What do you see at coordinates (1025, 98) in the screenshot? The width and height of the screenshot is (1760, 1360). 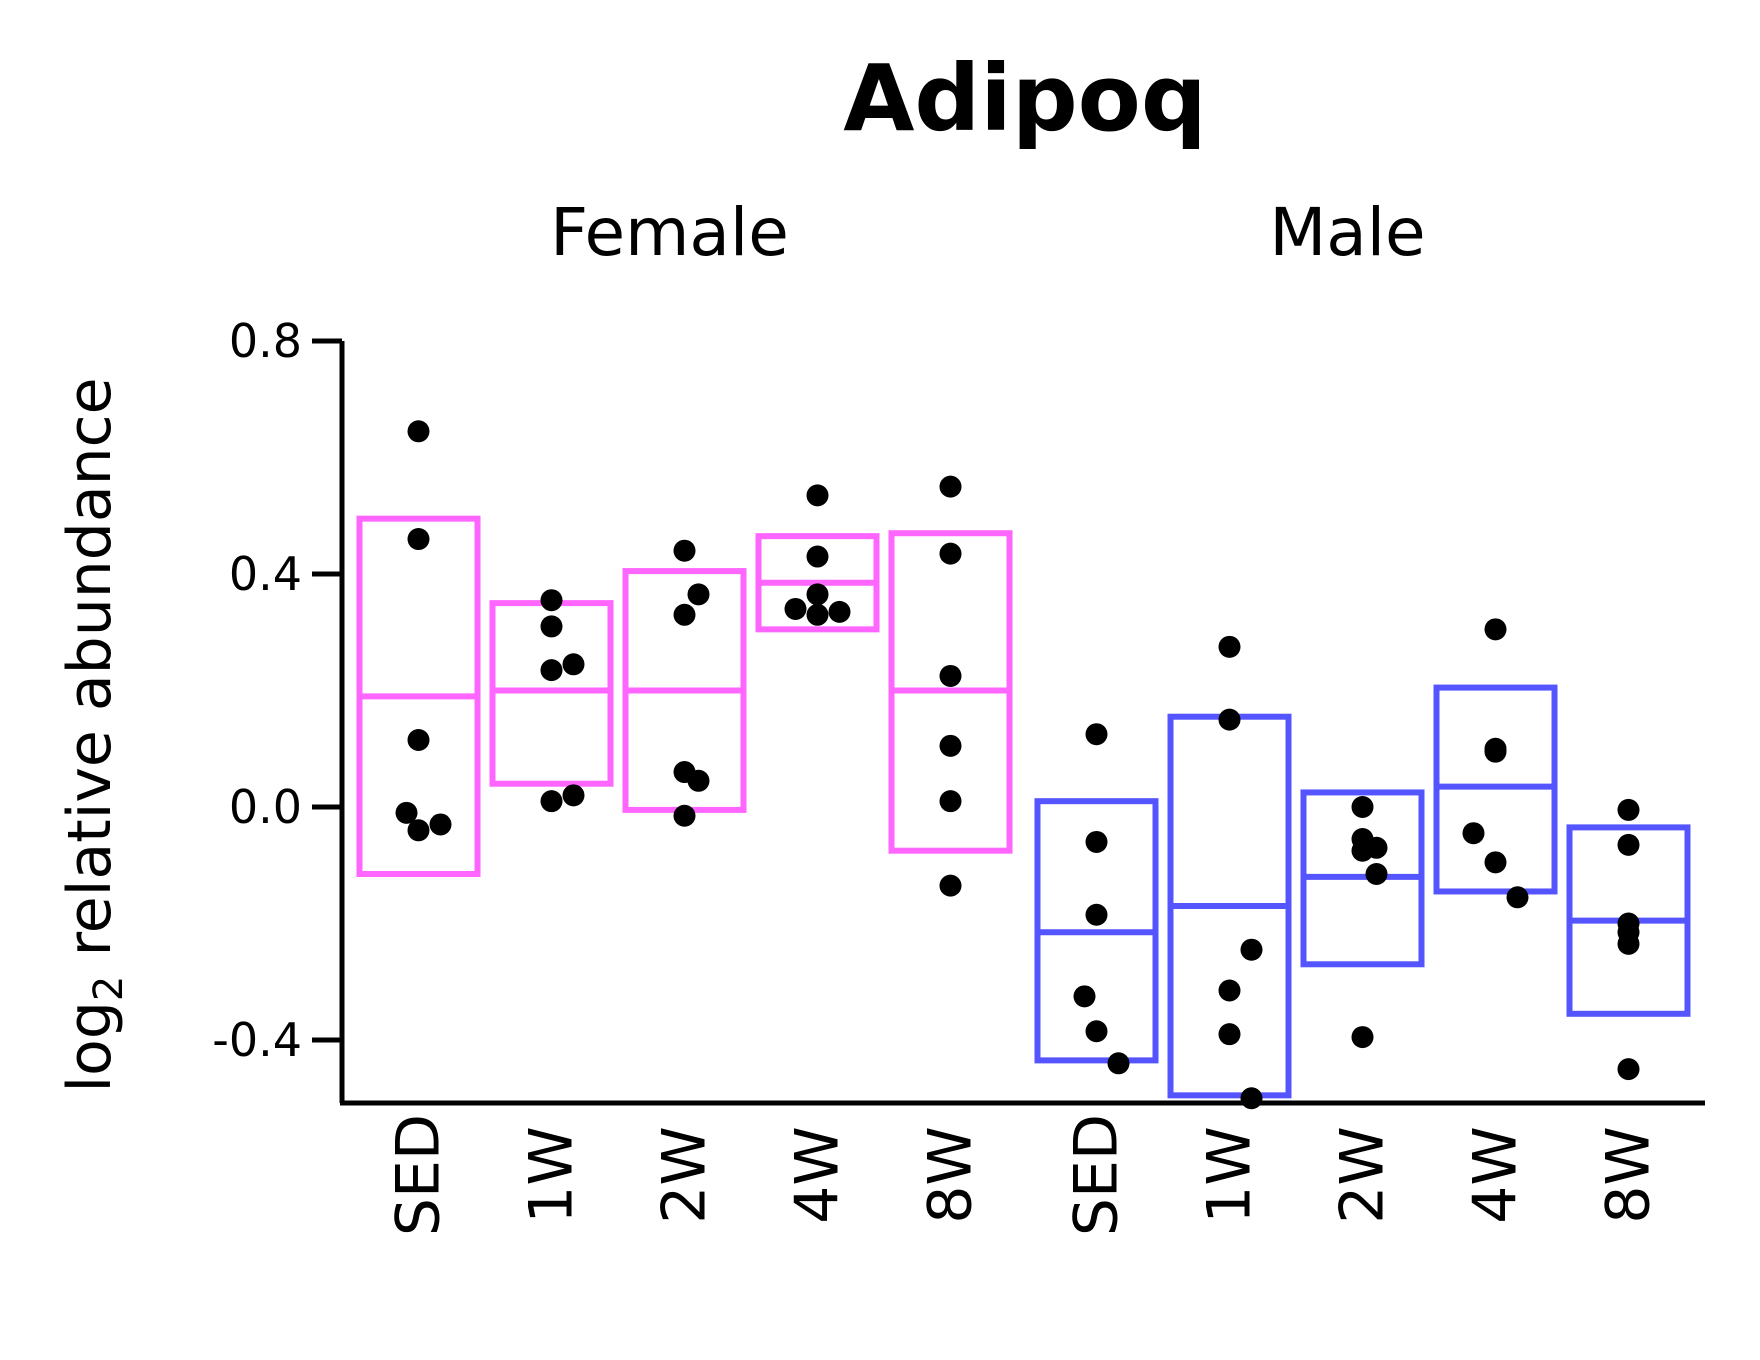 I see `chart-title: Adipoq` at bounding box center [1025, 98].